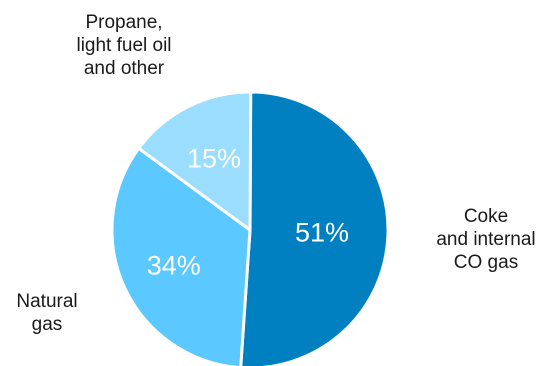  What do you see at coordinates (486, 262) in the screenshot?
I see `category-label-line: CO gas` at bounding box center [486, 262].